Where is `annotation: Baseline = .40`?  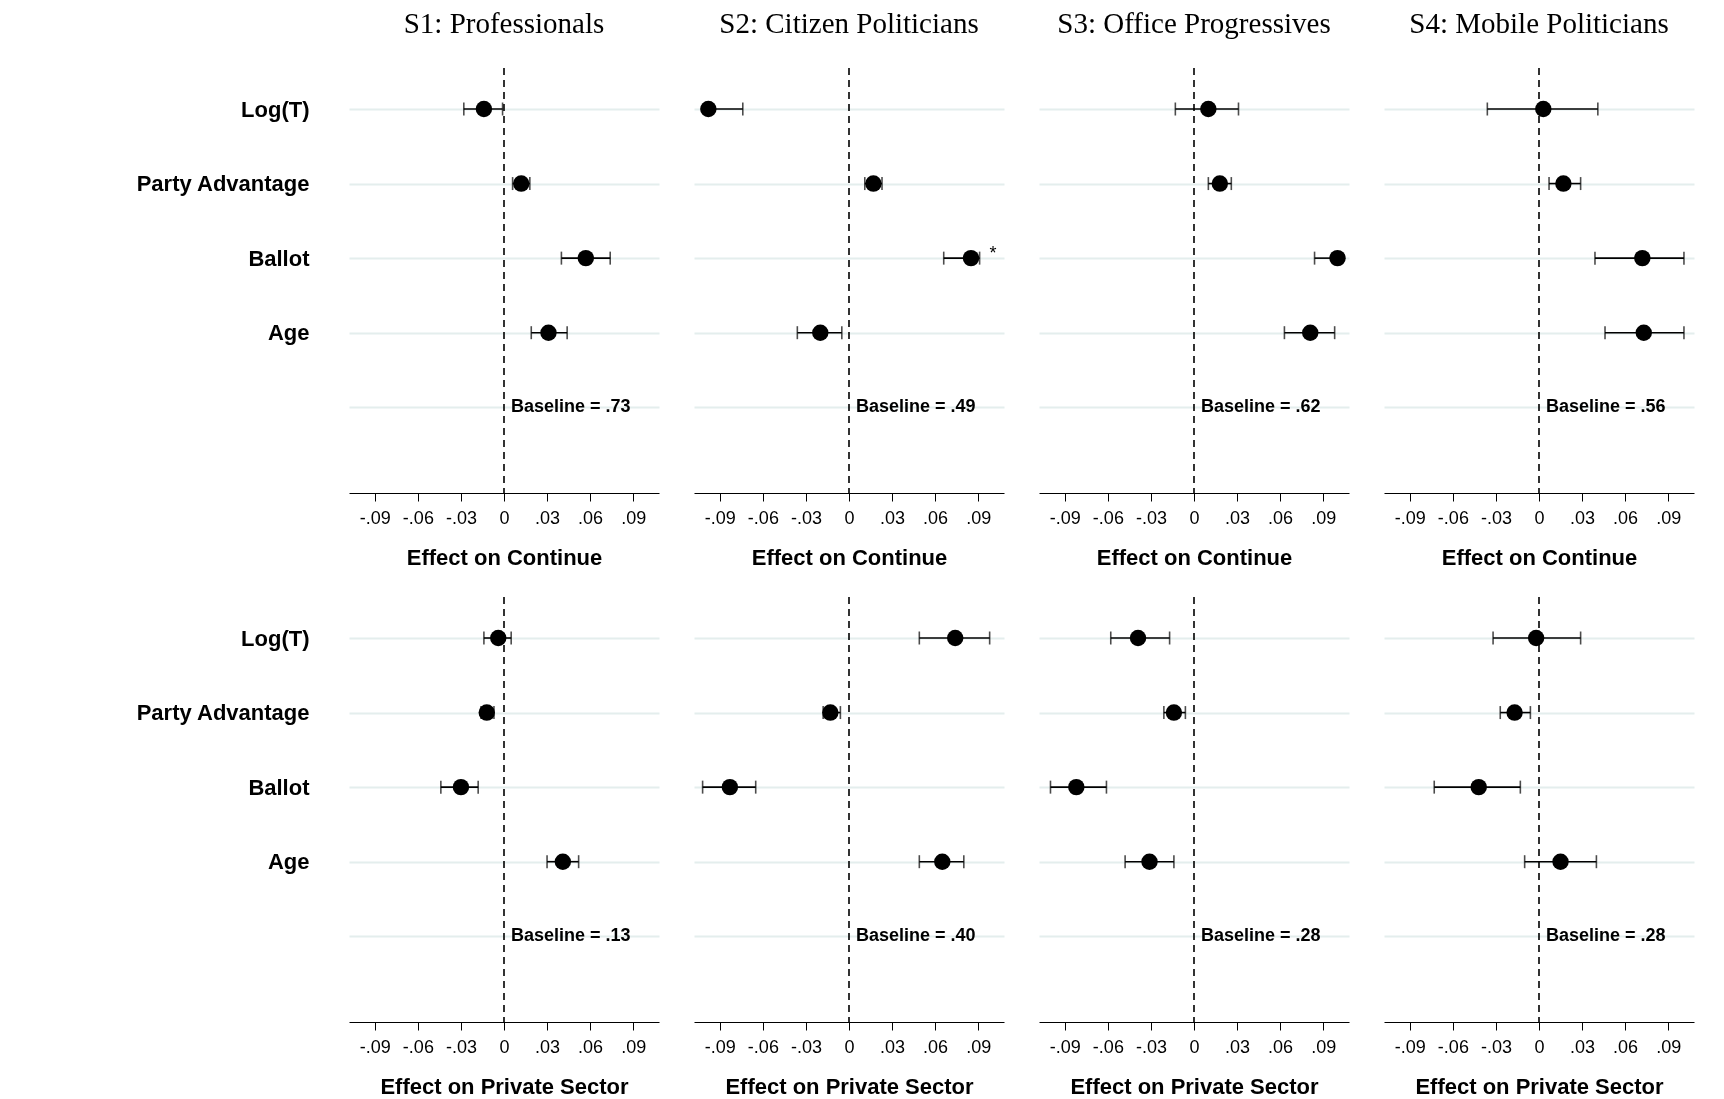 annotation: Baseline = .40 is located at coordinates (916, 935).